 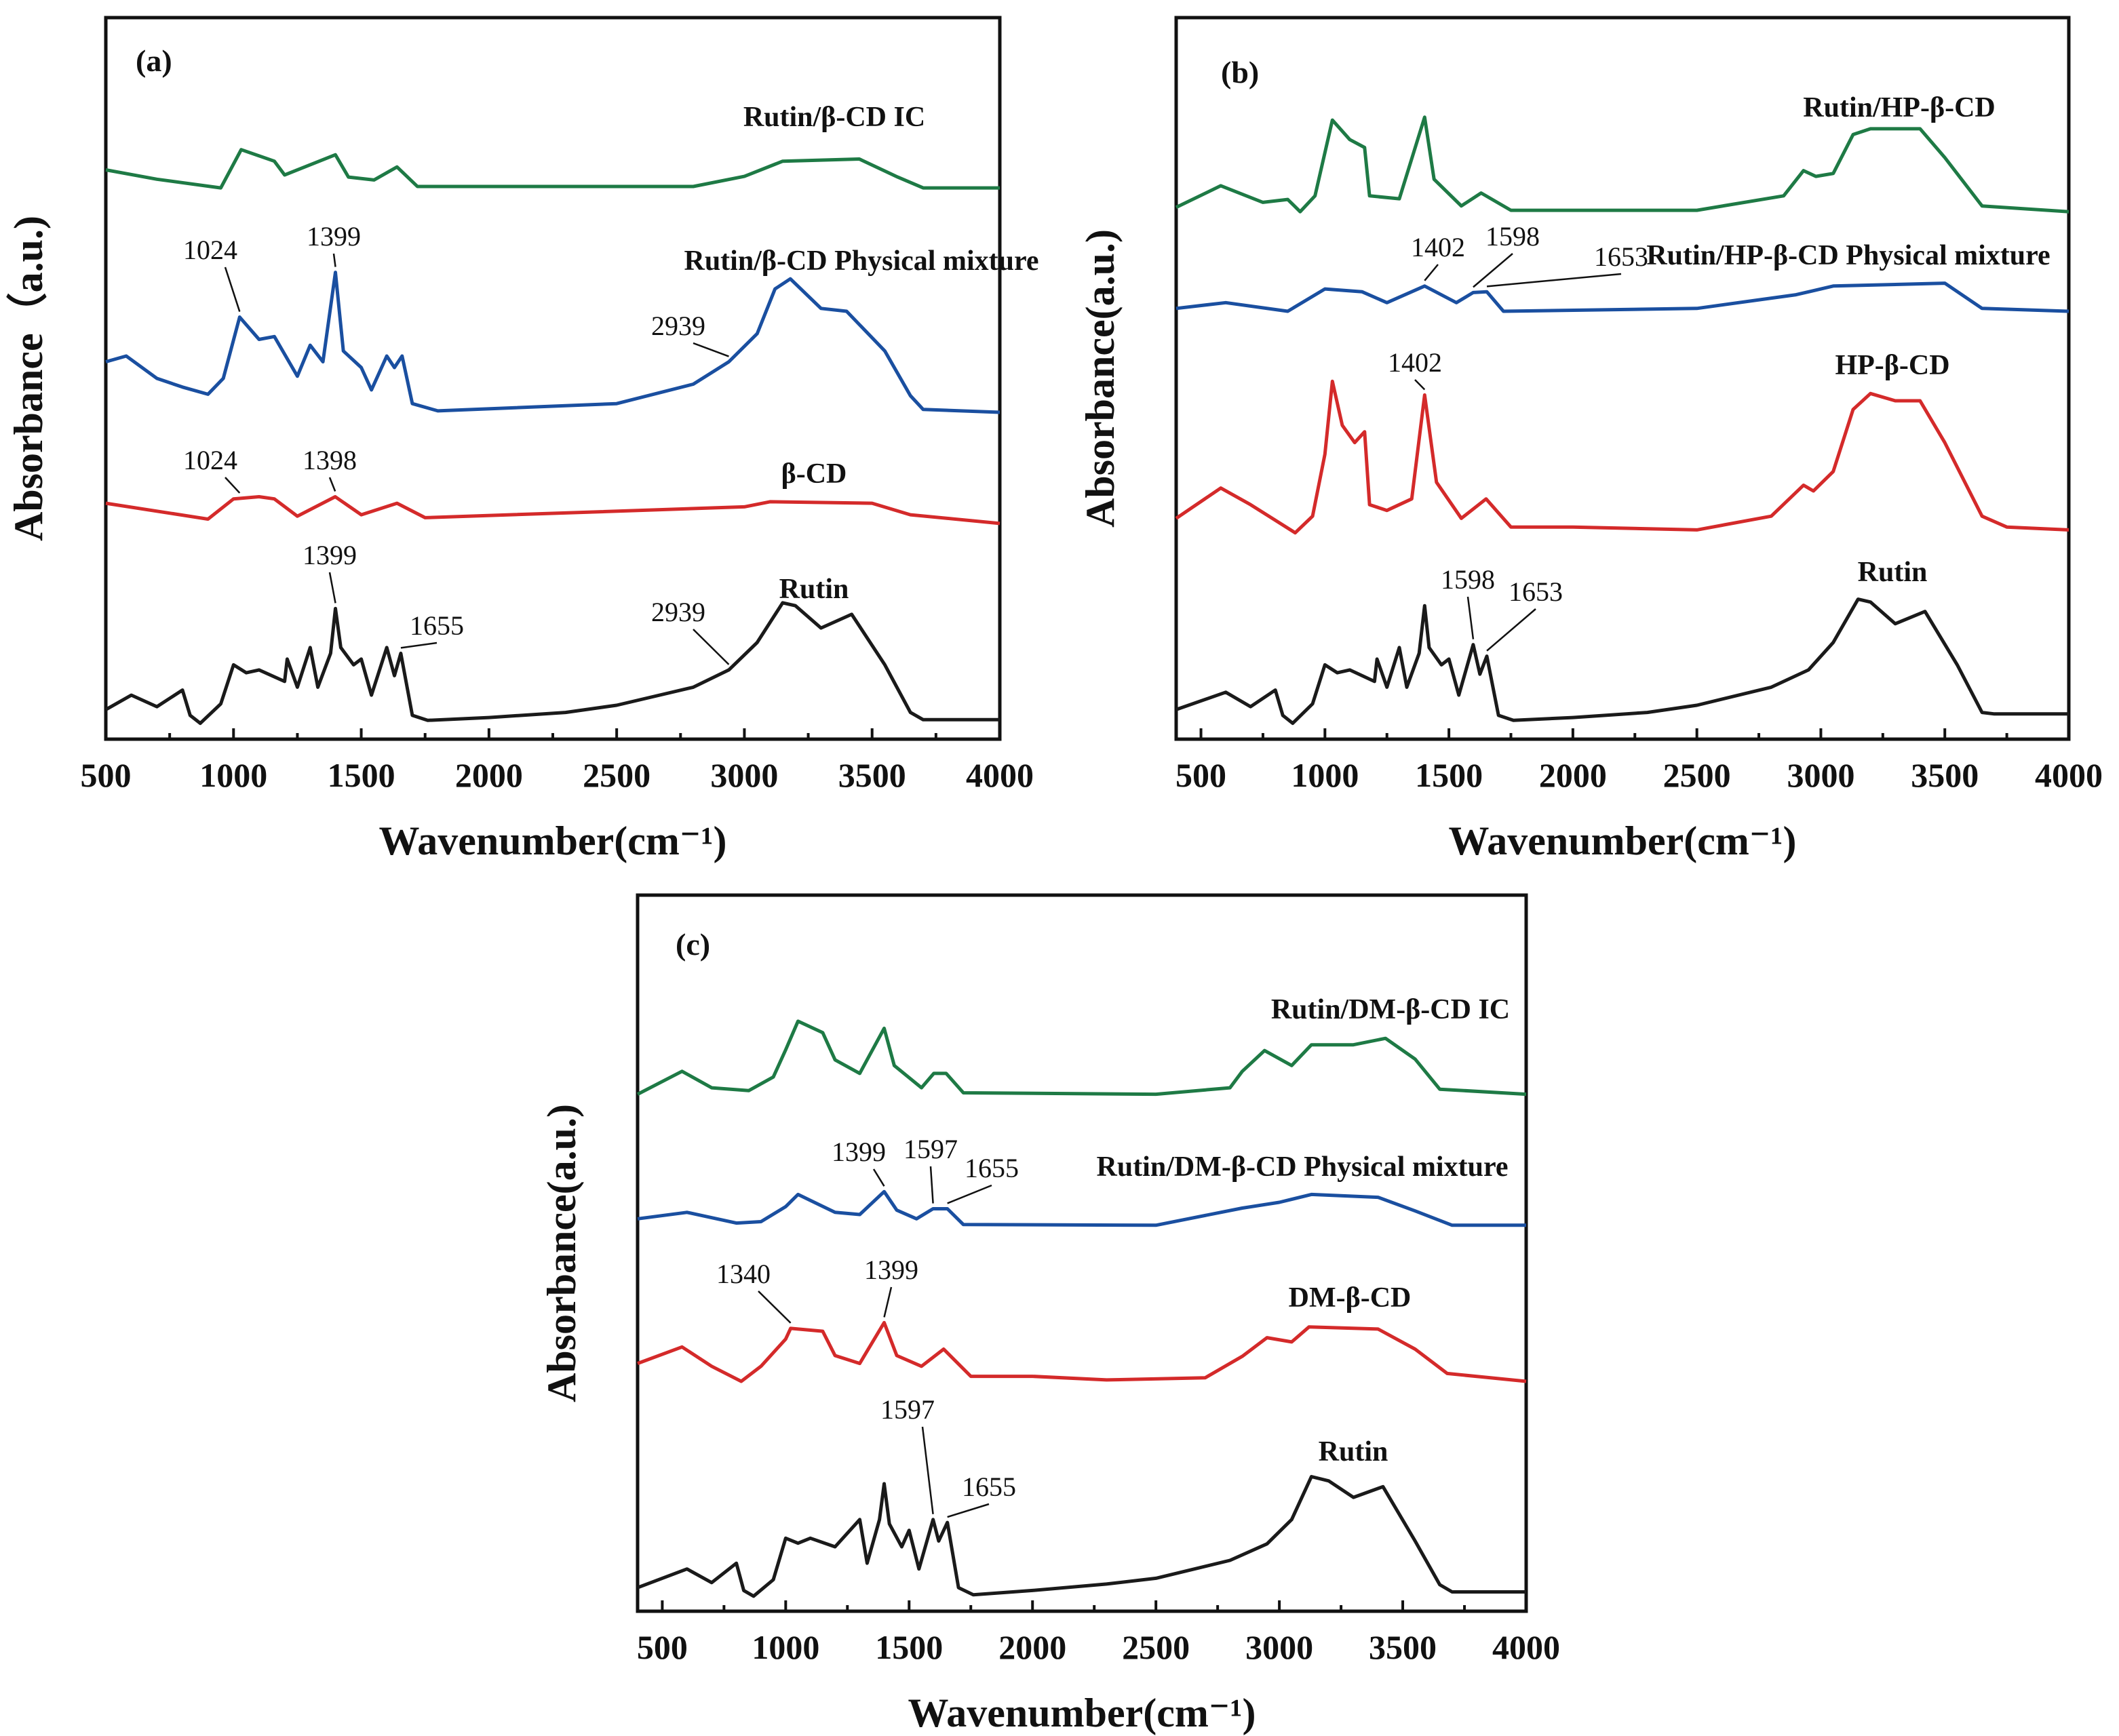 I want to click on series-label: Rutin/β-CD IC, so click(x=834, y=117).